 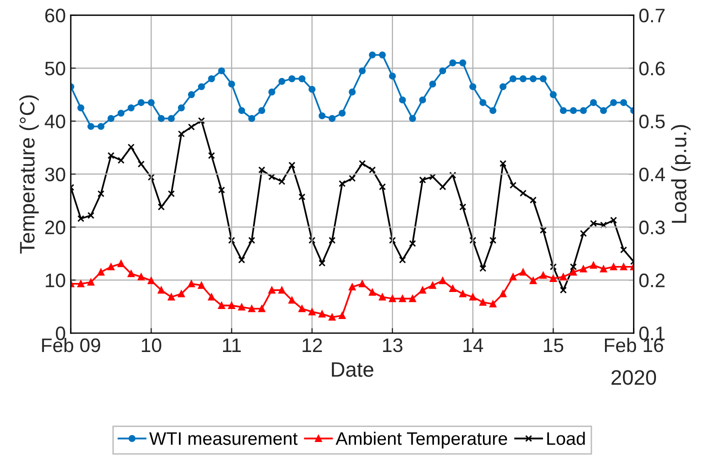 What do you see at coordinates (566, 438) in the screenshot?
I see `legend-label: Load` at bounding box center [566, 438].